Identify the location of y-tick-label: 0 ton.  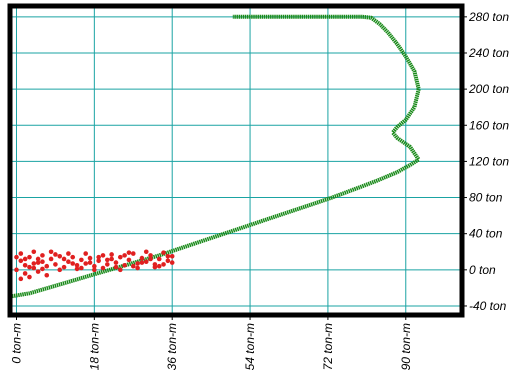
(482, 270).